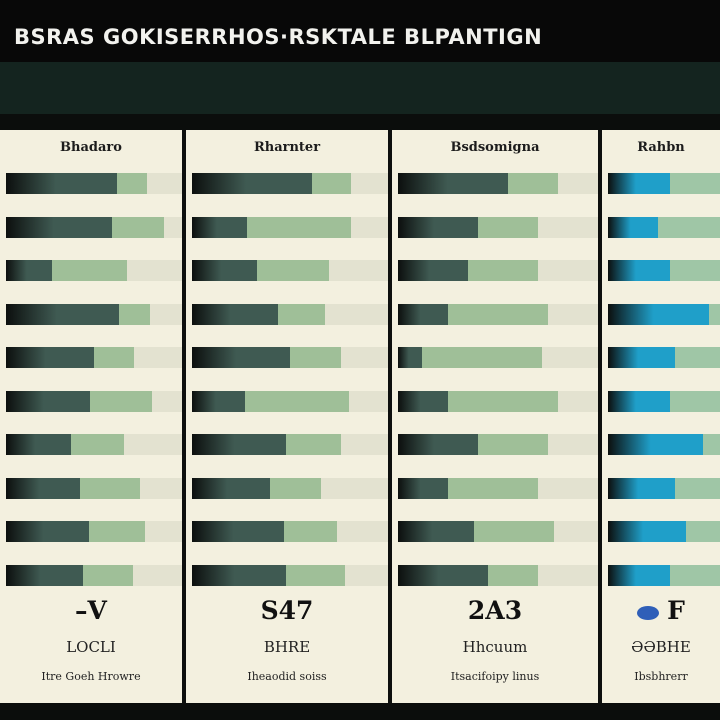 This screenshot has height=720, width=720. Describe the element at coordinates (661, 676) in the screenshot. I see `panel-note: Ibsbhrerr` at that location.